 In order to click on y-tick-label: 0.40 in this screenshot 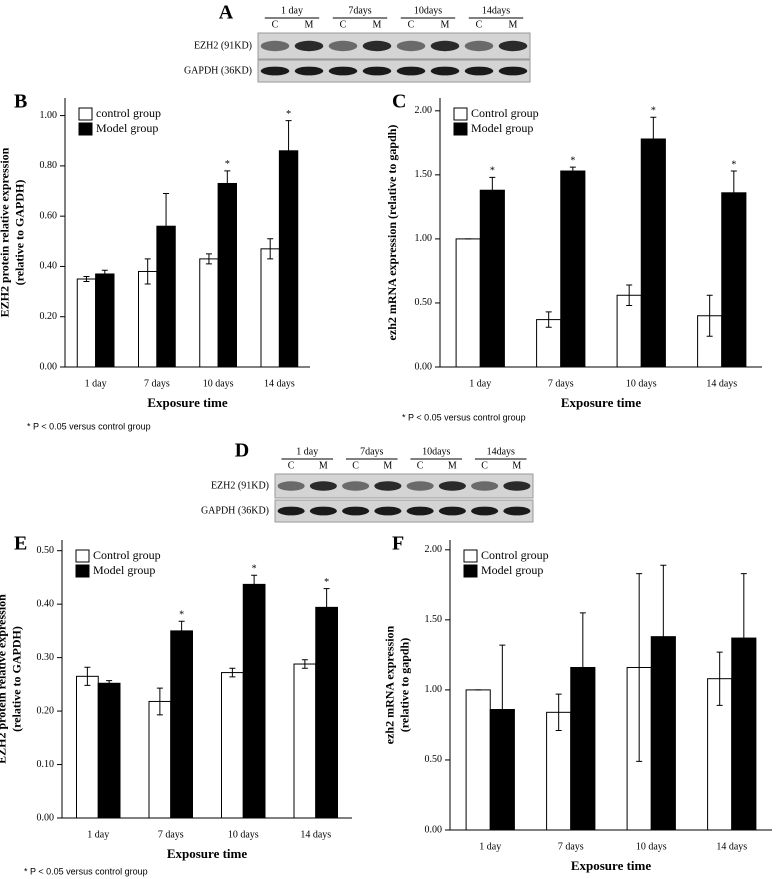, I will do `click(46, 603)`.